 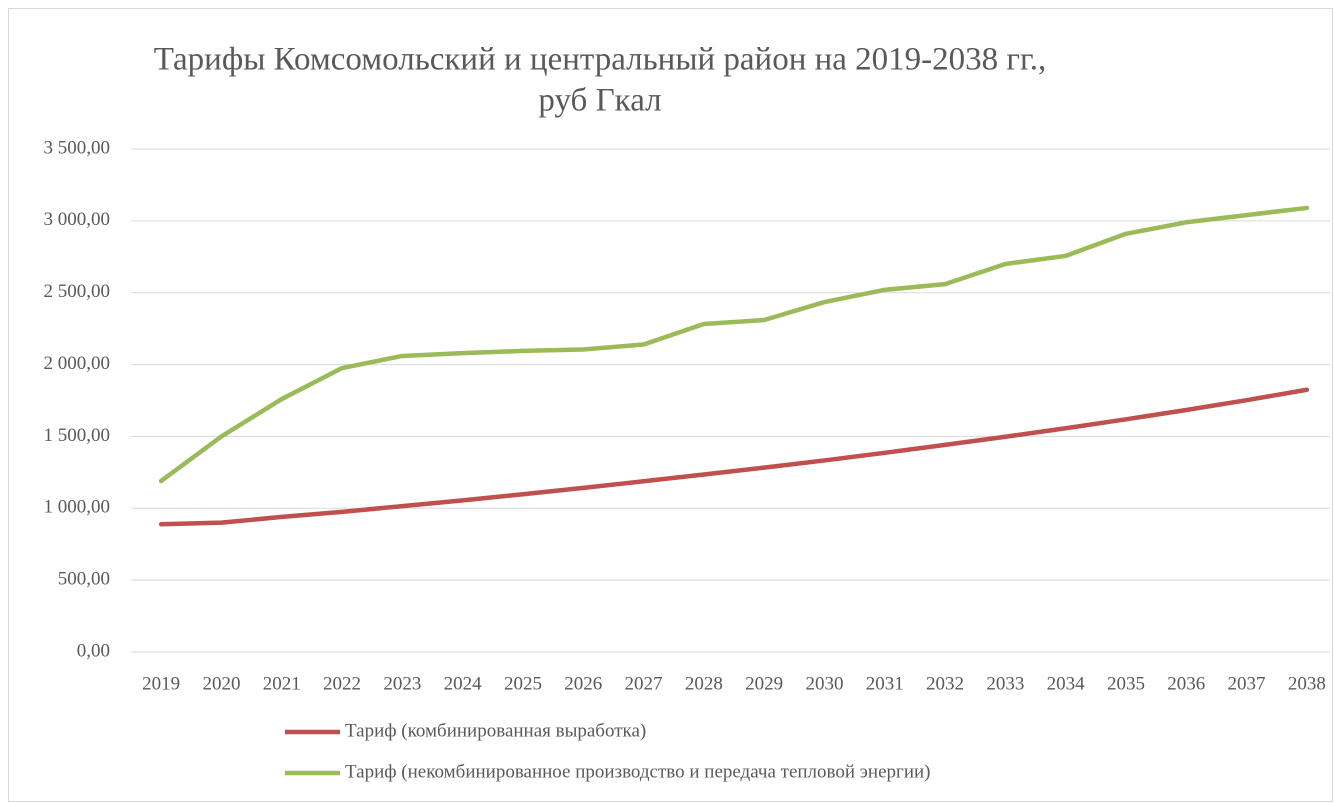 What do you see at coordinates (824, 683) in the screenshot?
I see `x-tick-label: 2030` at bounding box center [824, 683].